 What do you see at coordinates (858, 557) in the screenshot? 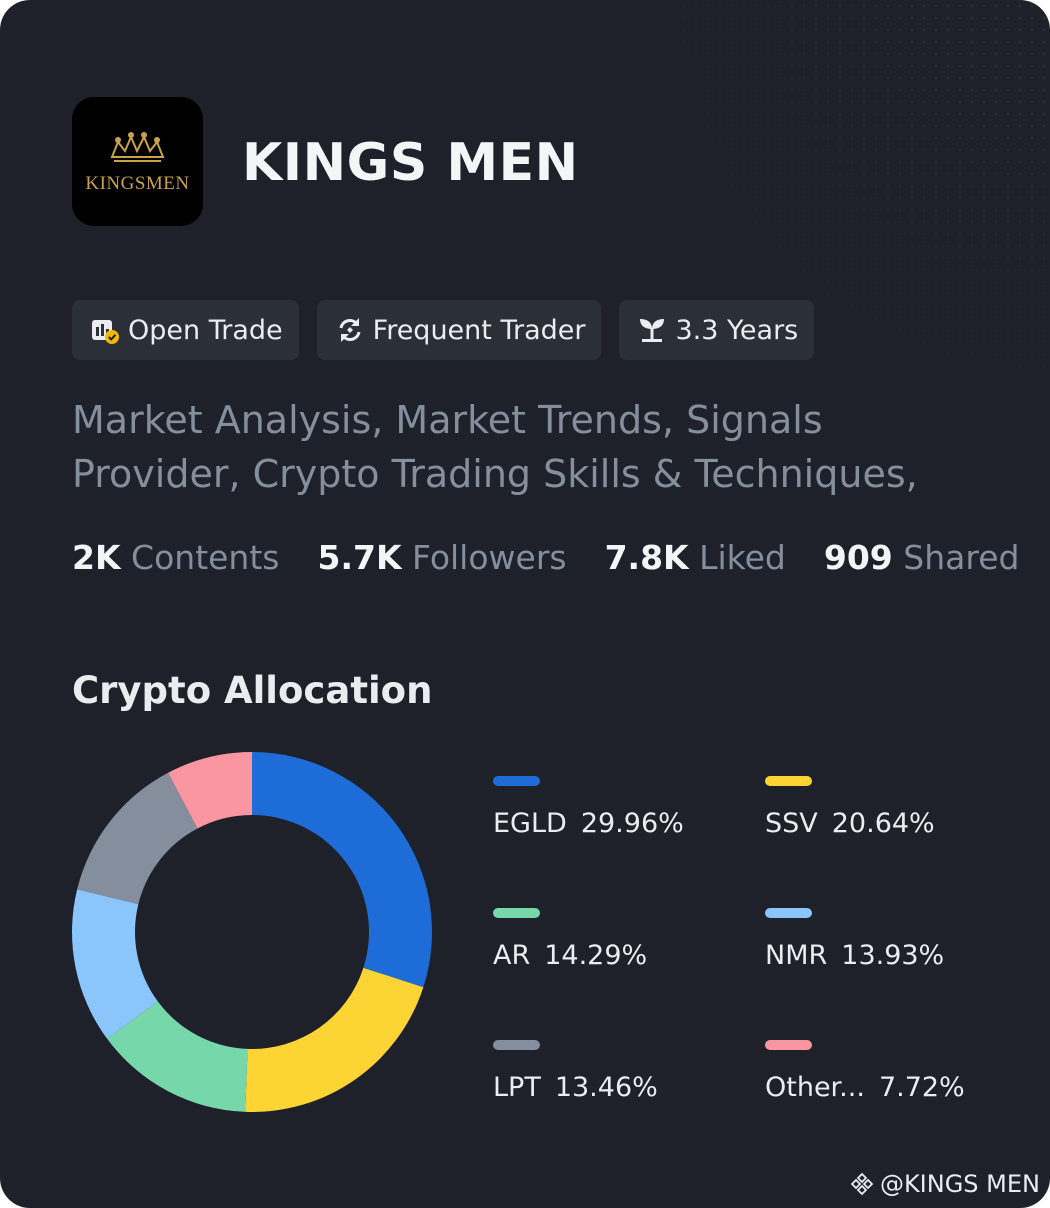
I see `stat-value: 909` at bounding box center [858, 557].